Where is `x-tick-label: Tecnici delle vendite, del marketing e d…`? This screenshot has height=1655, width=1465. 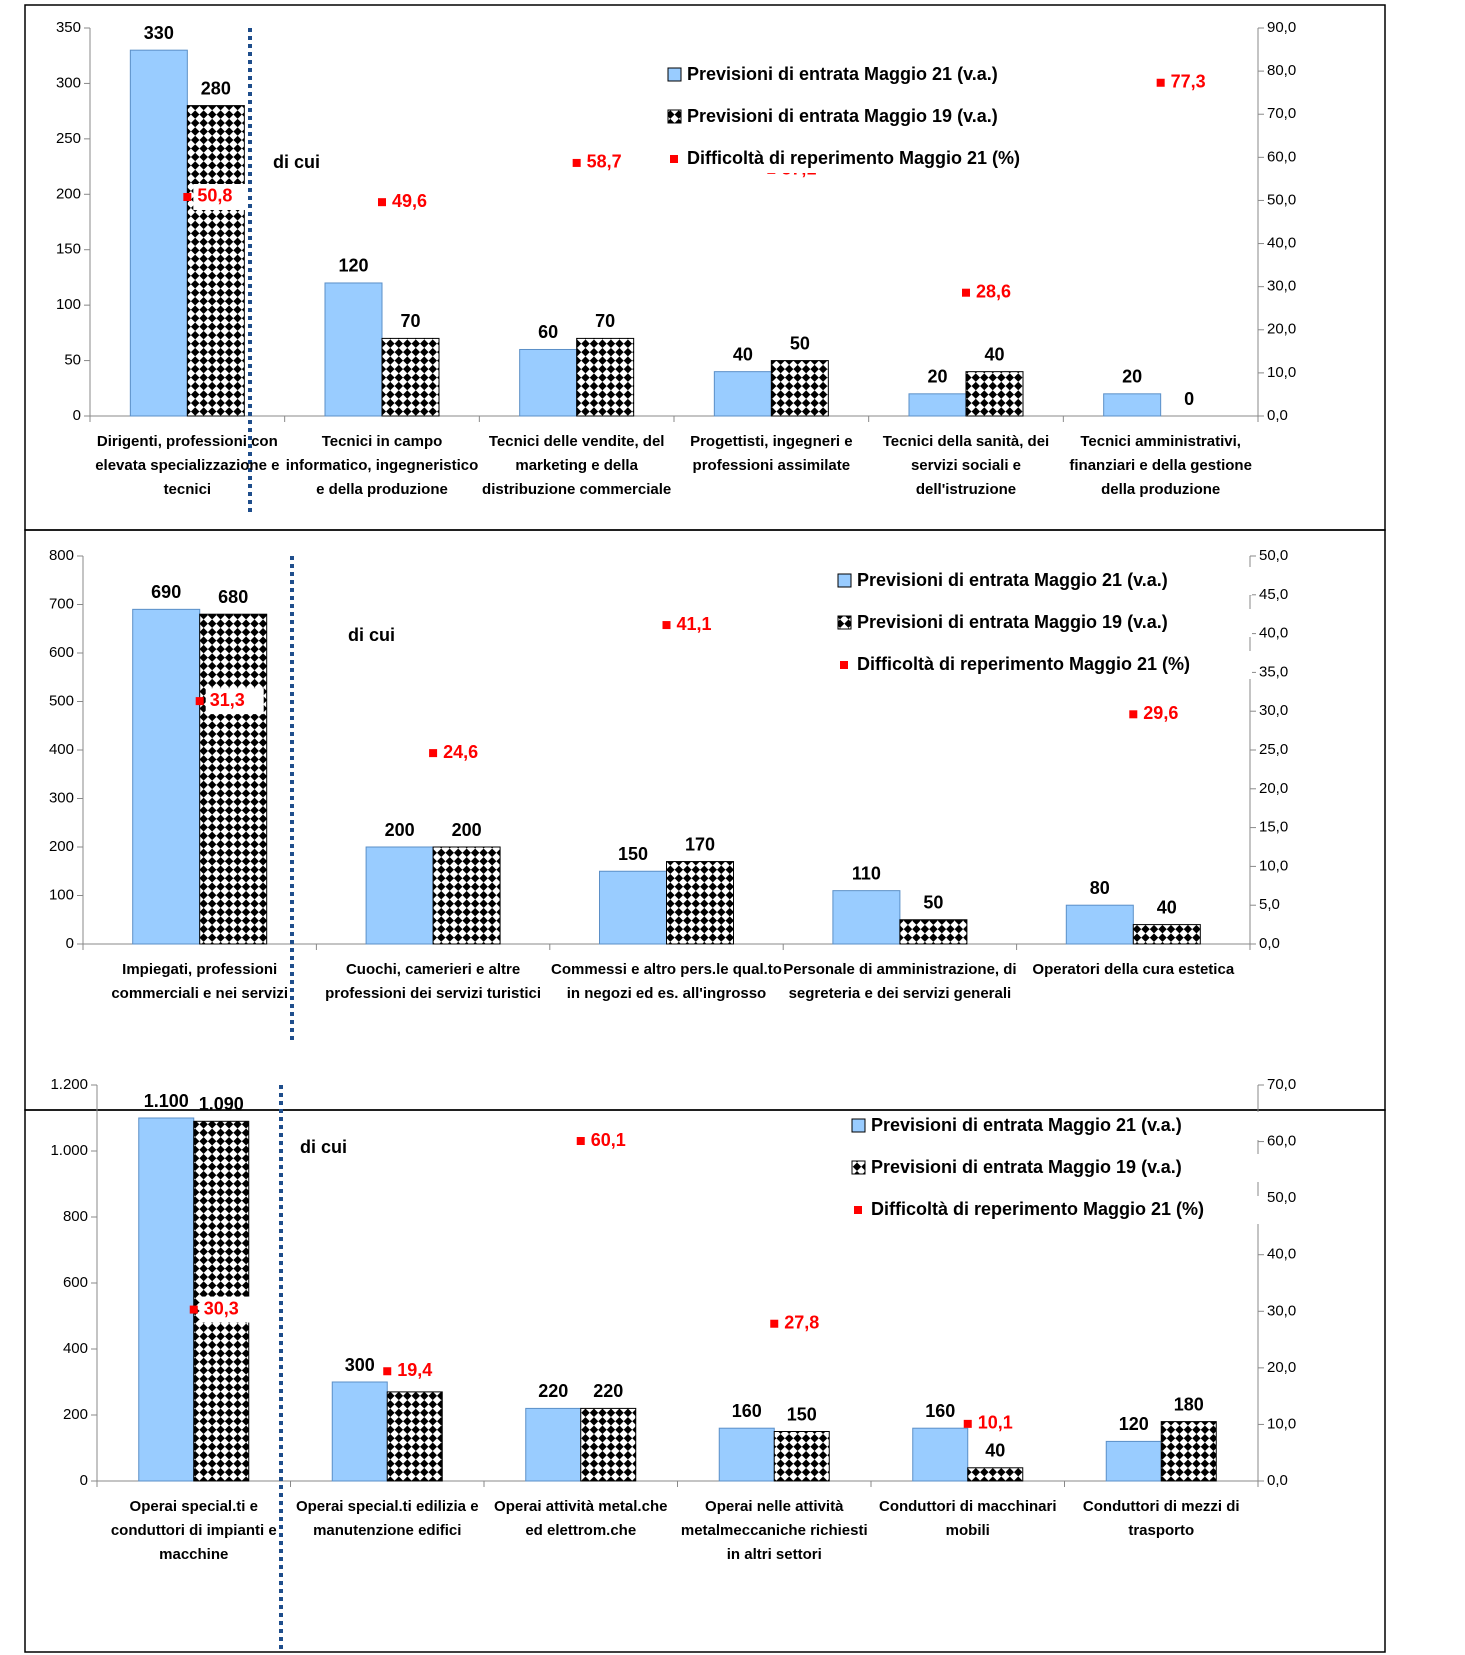 x-tick-label: Tecnici delle vendite, del marketing e d… is located at coordinates (577, 465).